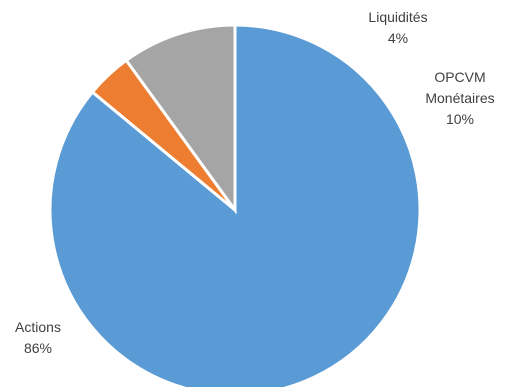 The height and width of the screenshot is (387, 506). I want to click on slice-percent-label: 86%, so click(38, 348).